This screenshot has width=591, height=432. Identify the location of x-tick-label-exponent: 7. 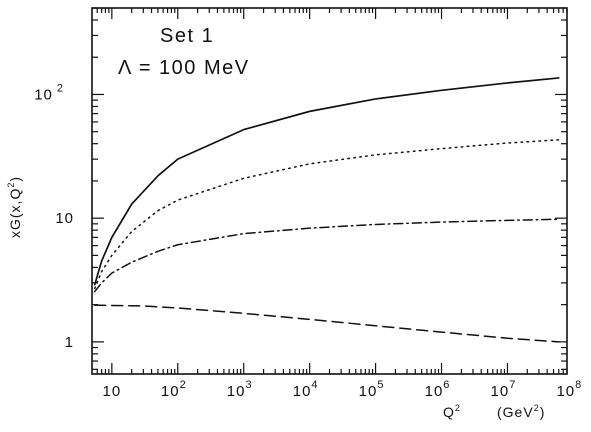
(512, 385).